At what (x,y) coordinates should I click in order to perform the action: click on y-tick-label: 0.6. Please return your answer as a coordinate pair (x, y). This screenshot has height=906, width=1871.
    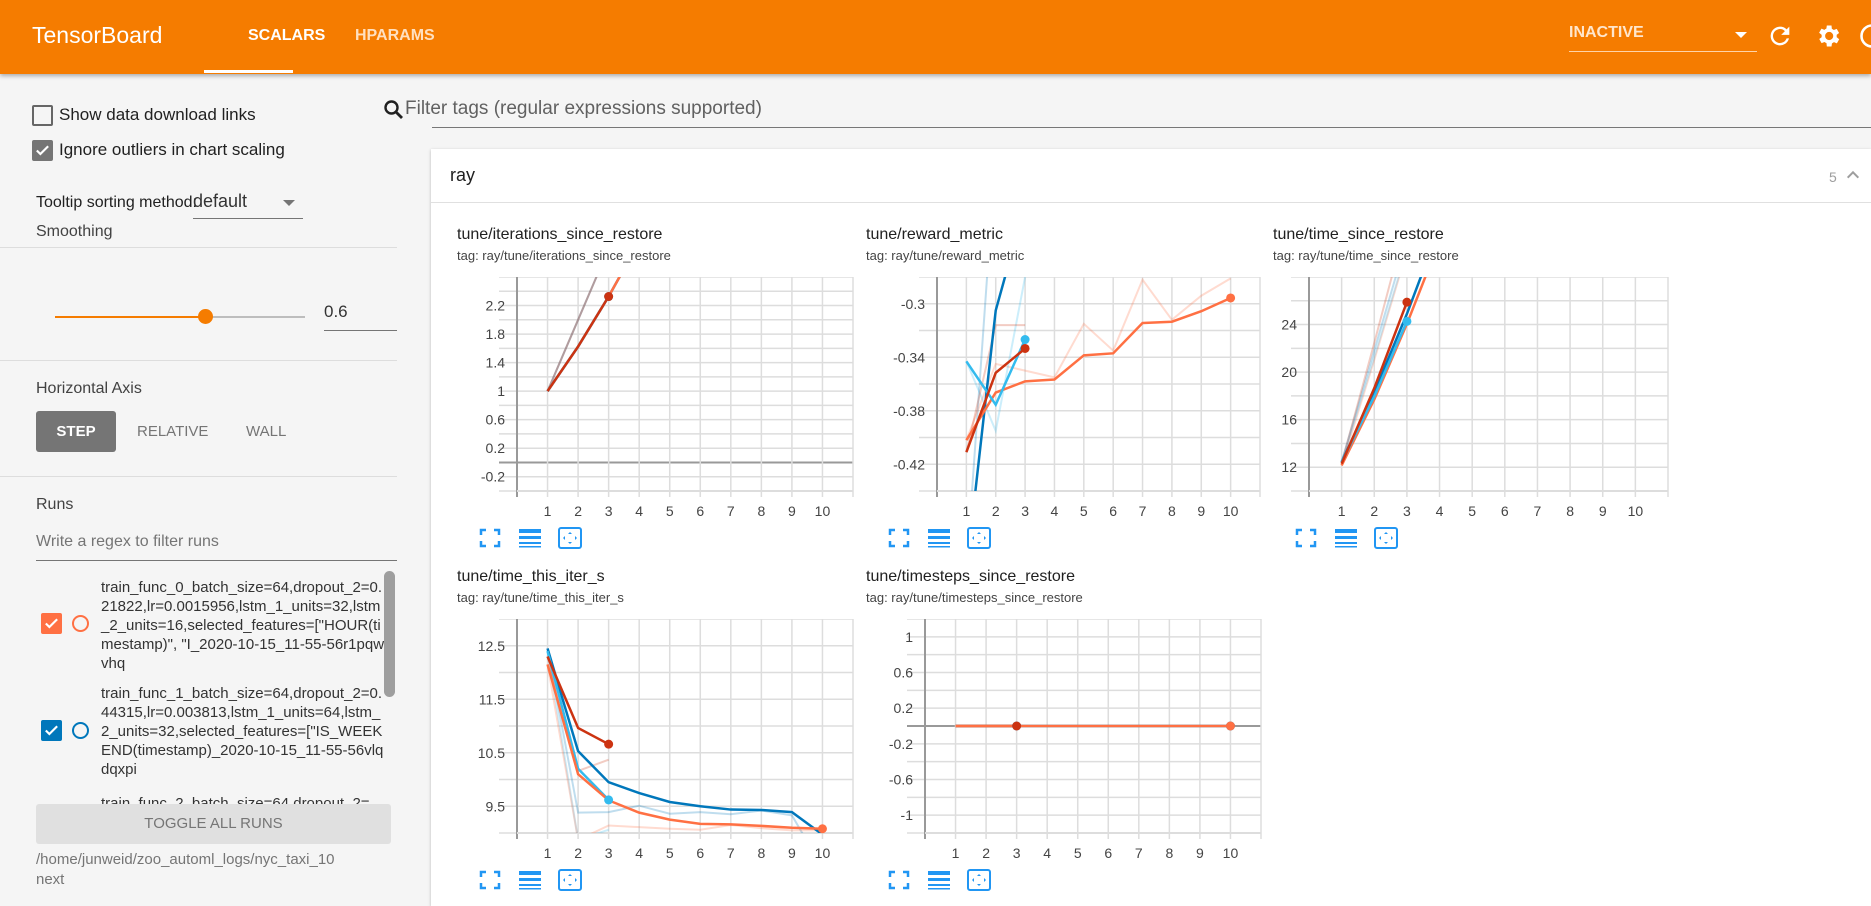
    Looking at the image, I should click on (496, 420).